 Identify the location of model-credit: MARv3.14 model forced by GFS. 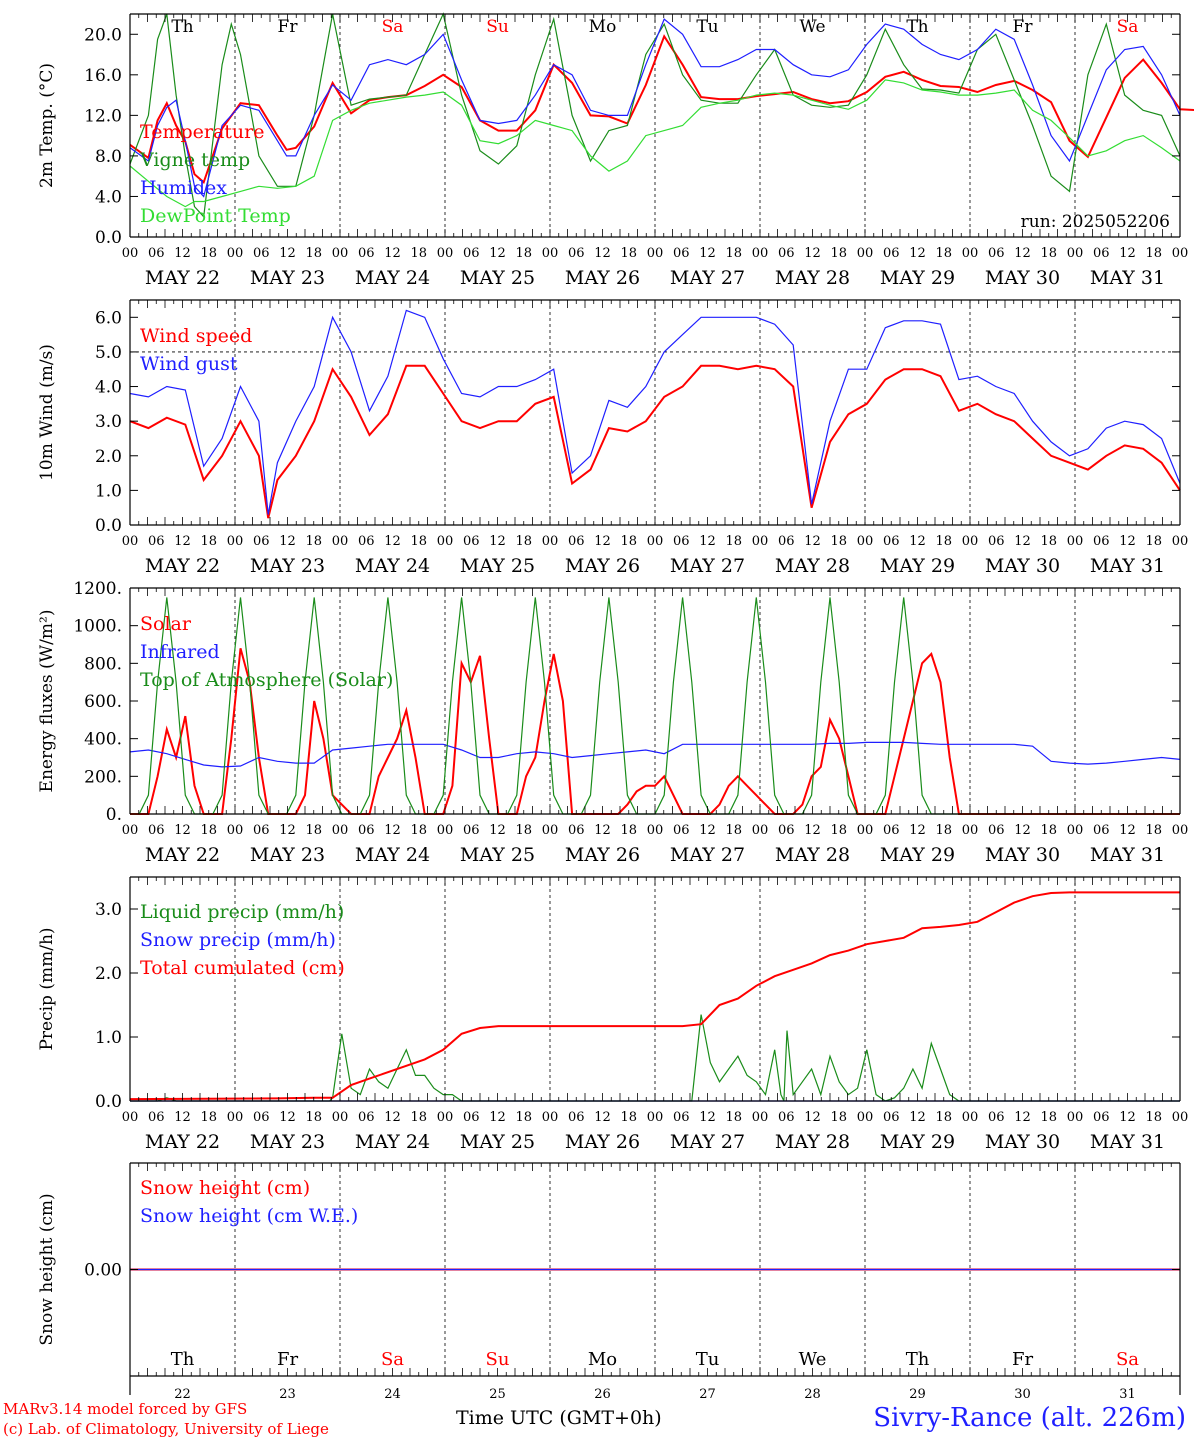
(125, 1409).